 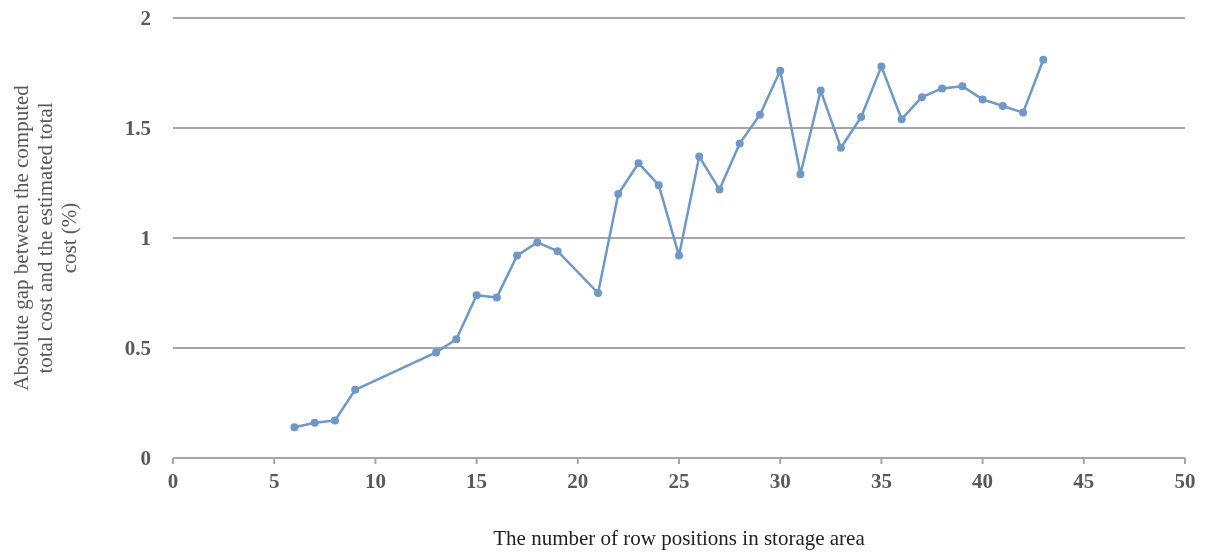 What do you see at coordinates (145, 458) in the screenshot?
I see `y-tick-label: 0` at bounding box center [145, 458].